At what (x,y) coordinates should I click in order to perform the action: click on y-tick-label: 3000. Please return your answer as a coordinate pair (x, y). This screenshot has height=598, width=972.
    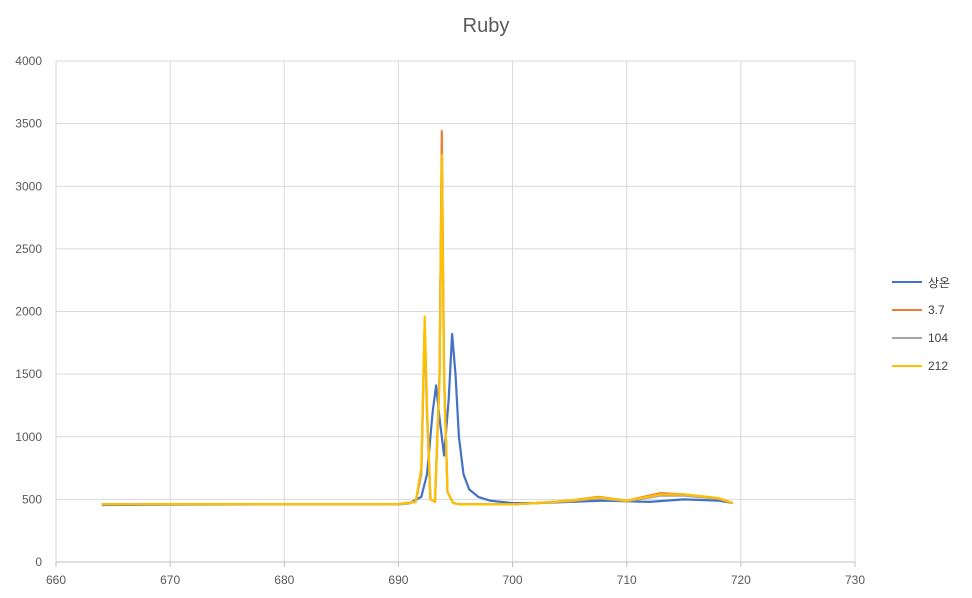
    Looking at the image, I should click on (28, 186).